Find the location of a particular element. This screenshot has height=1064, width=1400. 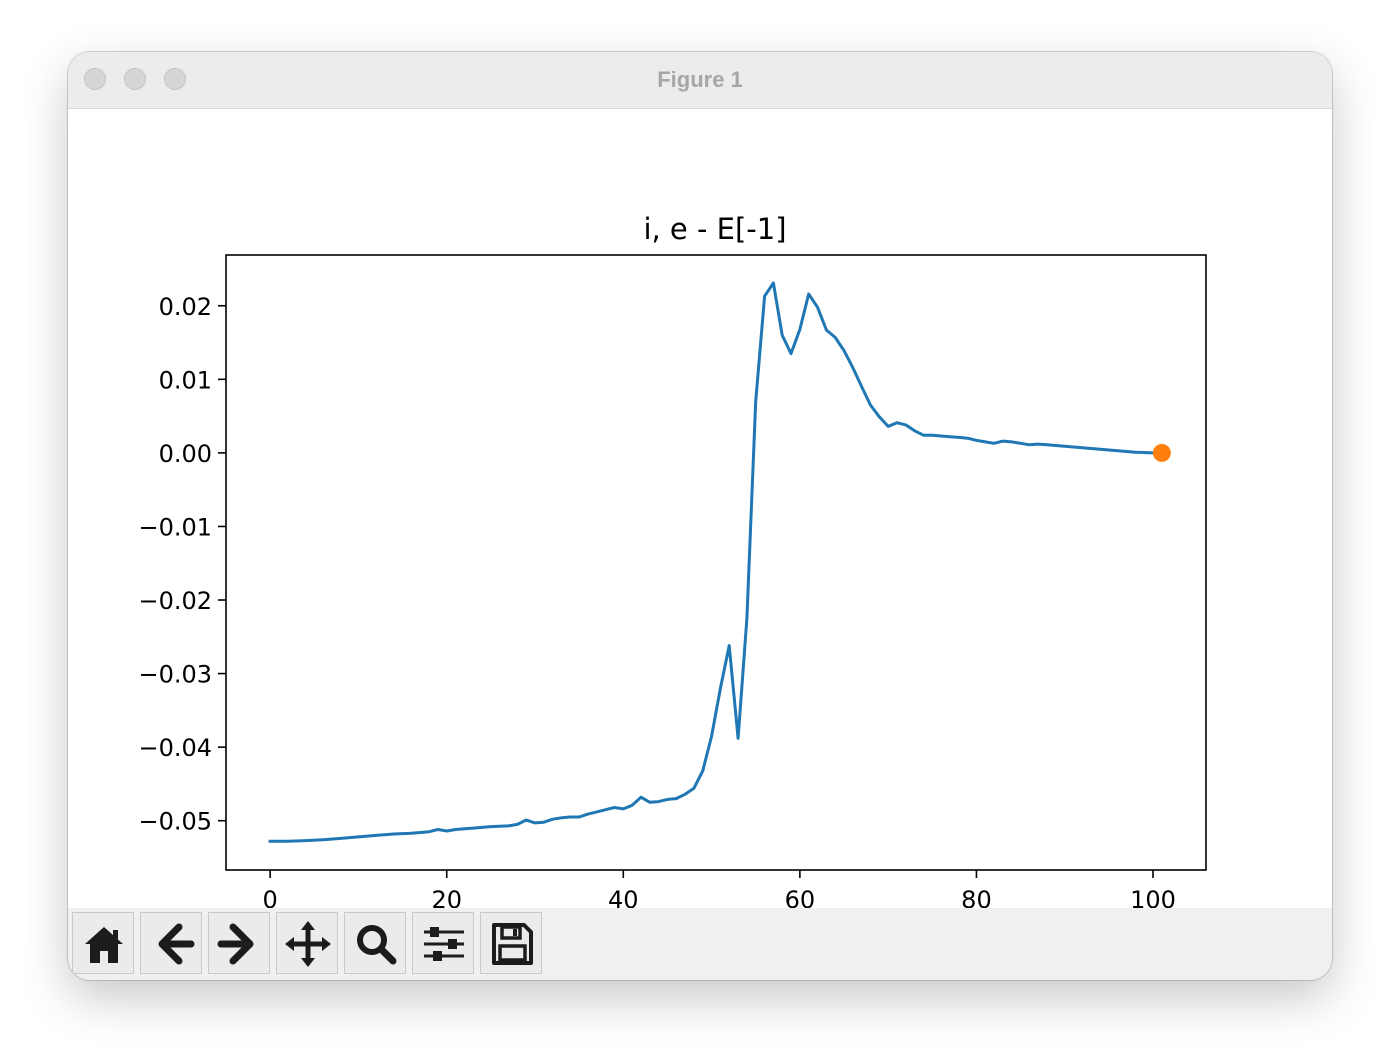

x-tick-label: 0 is located at coordinates (270, 897).